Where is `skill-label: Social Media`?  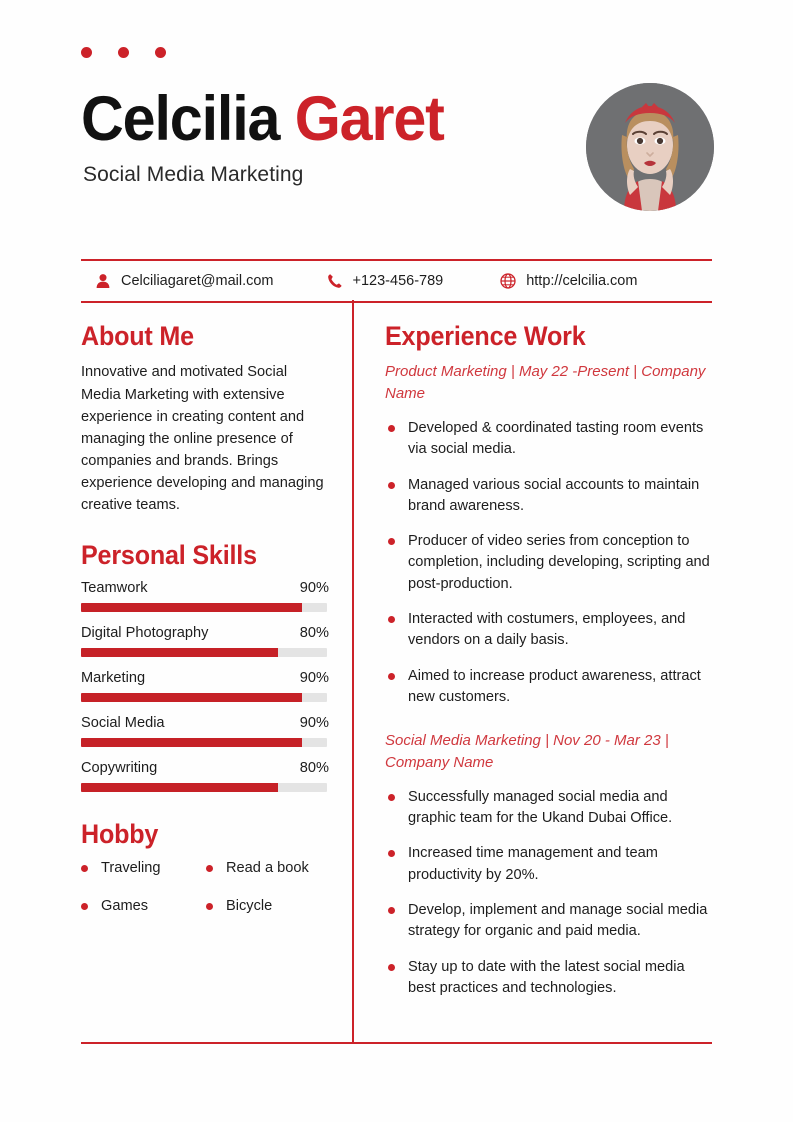 skill-label: Social Media is located at coordinates (123, 722).